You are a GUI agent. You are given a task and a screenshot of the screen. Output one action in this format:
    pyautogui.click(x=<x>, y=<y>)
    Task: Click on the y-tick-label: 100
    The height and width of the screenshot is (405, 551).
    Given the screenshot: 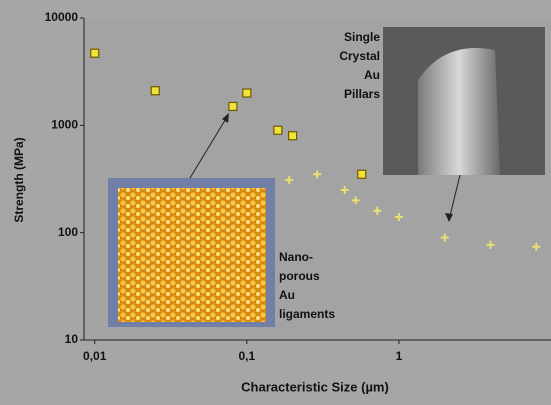 What is the action you would take?
    pyautogui.click(x=68, y=232)
    